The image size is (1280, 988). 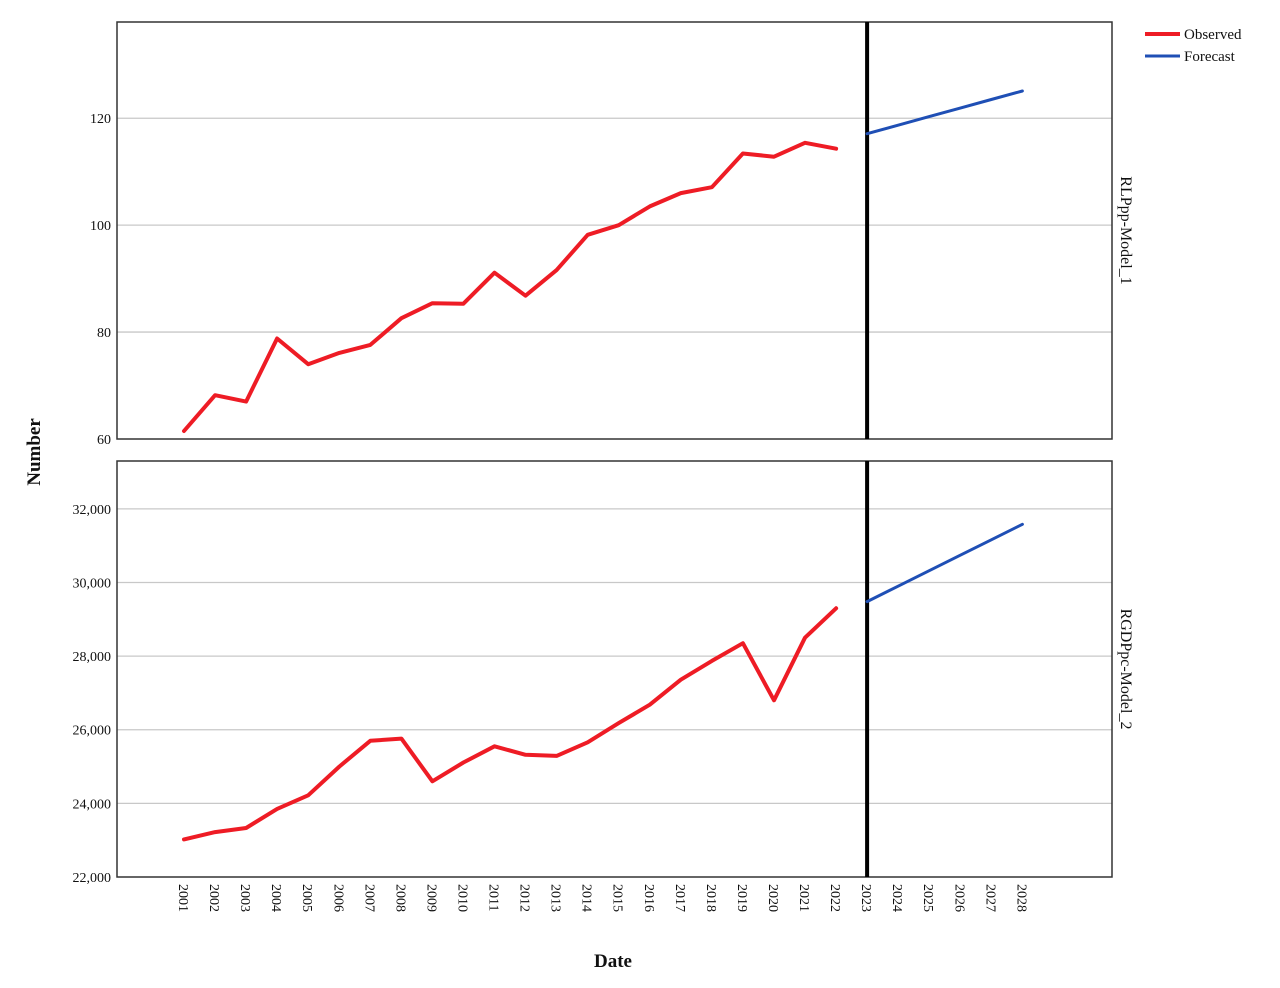 I want to click on x-tick-label: 2009, so click(x=430, y=898).